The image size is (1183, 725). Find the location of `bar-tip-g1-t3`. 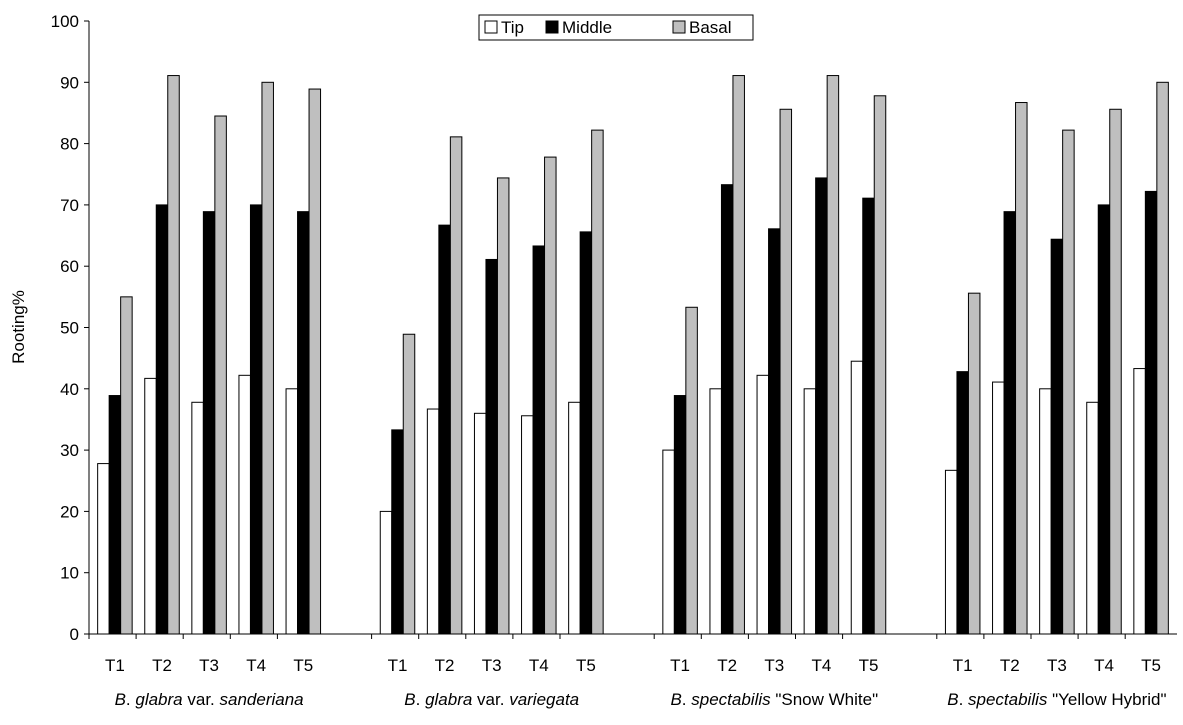

bar-tip-g1-t3 is located at coordinates (197, 518).